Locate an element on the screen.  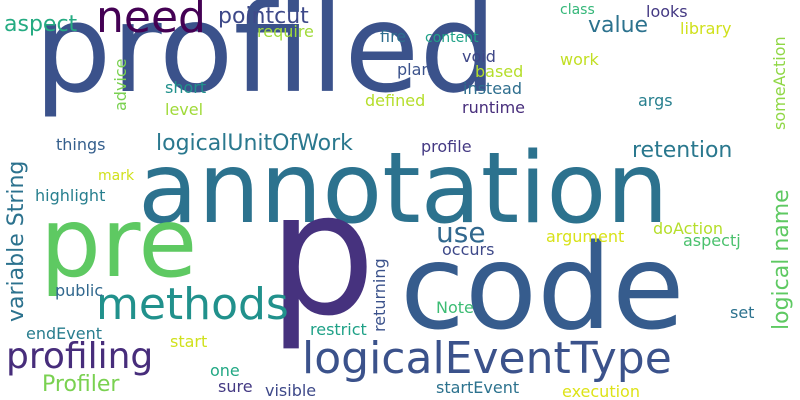
word-doAction: doAction is located at coordinates (688, 228).